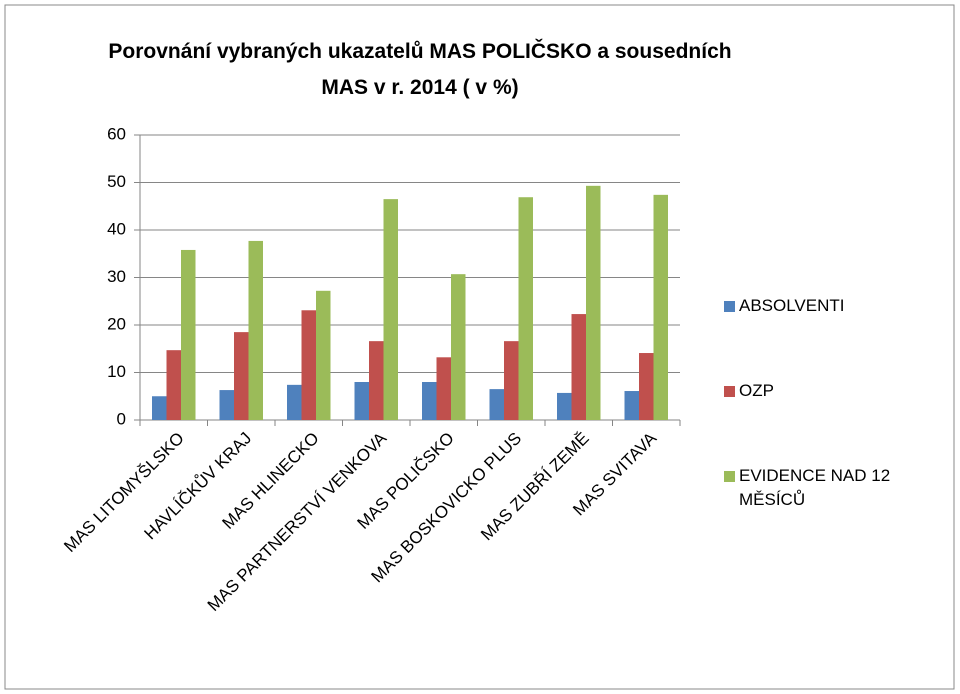  Describe the element at coordinates (756, 390) in the screenshot. I see `legend-label: OZP` at that location.